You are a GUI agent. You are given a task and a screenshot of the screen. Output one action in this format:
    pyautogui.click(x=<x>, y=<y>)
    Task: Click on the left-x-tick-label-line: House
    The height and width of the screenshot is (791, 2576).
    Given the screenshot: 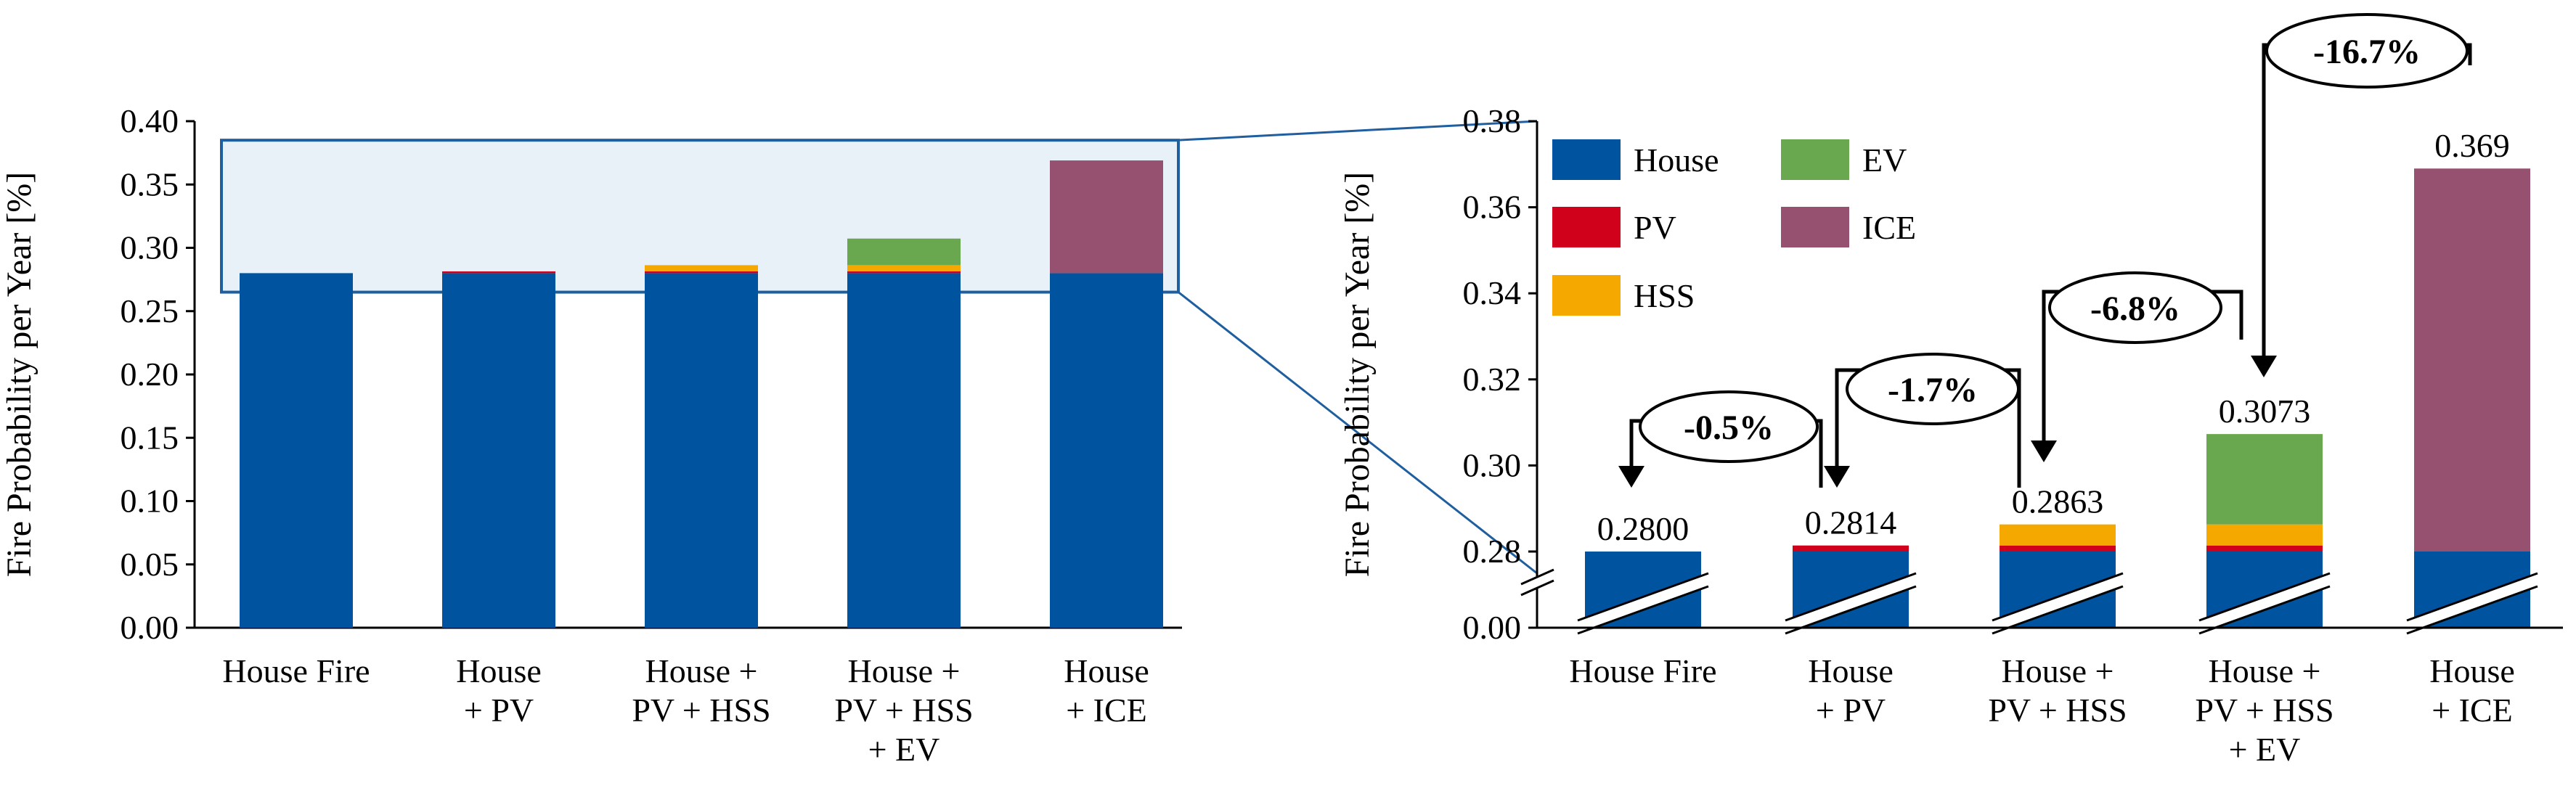 What is the action you would take?
    pyautogui.click(x=1106, y=670)
    